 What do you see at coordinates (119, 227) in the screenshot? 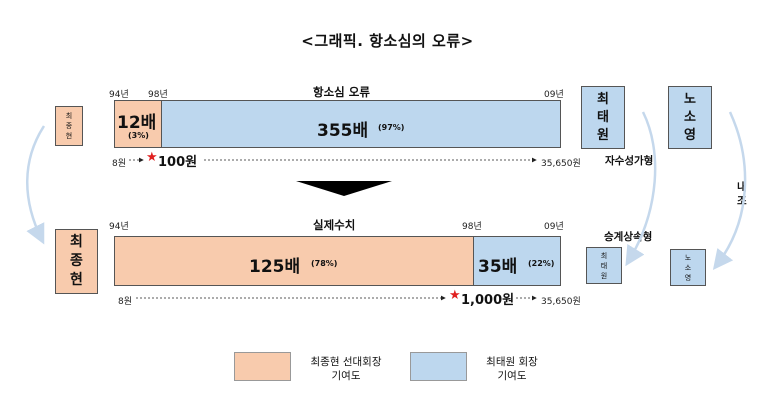
I see `bottom-tick-94: 94년` at bounding box center [119, 227].